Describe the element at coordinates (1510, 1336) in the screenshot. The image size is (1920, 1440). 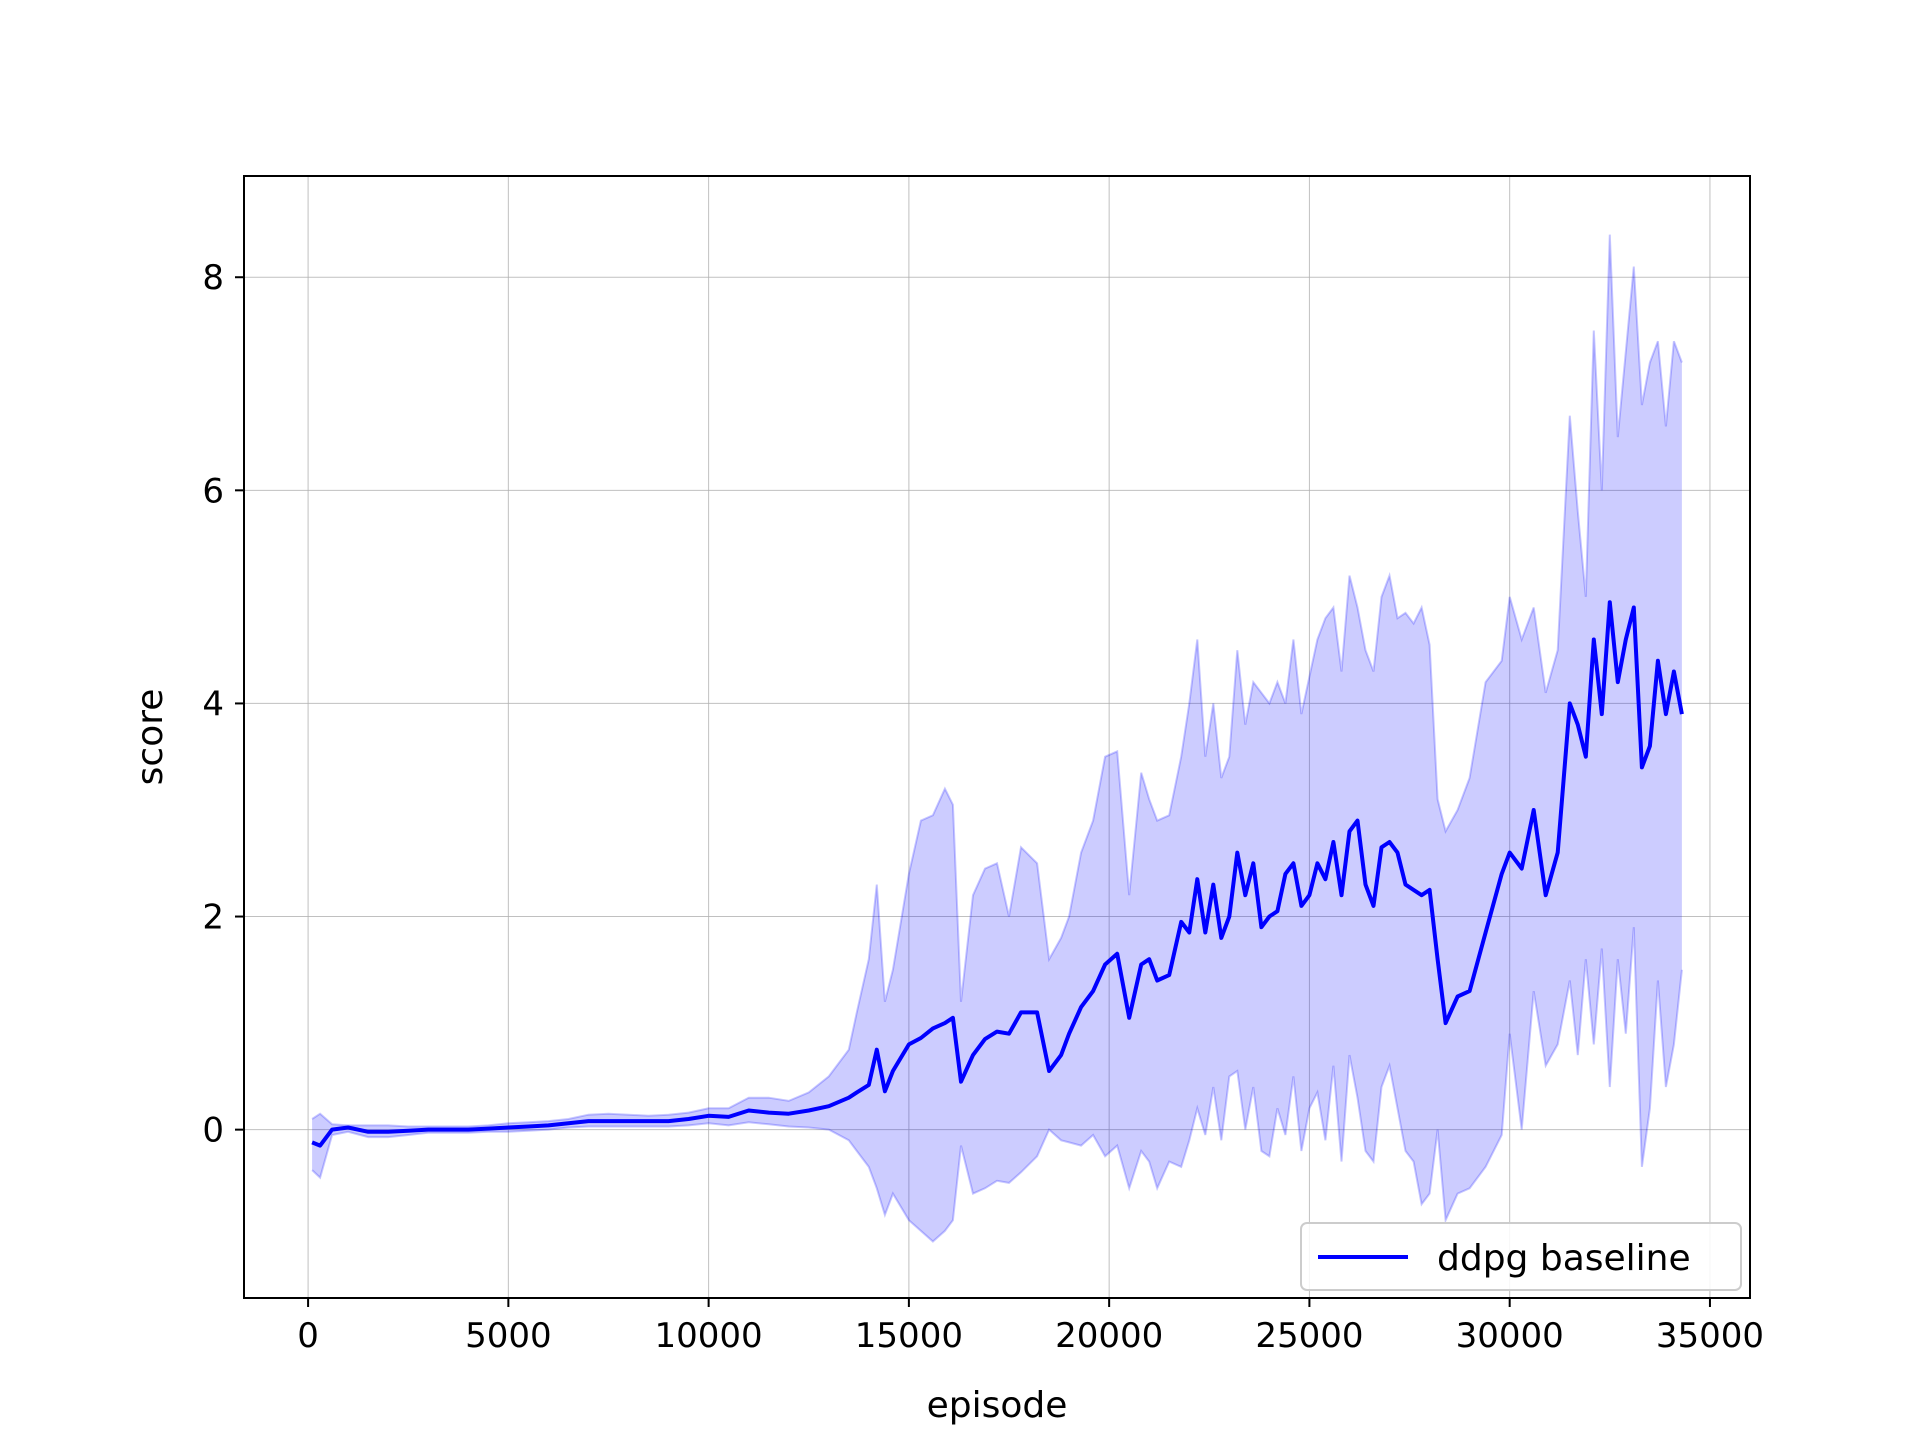
I see `x-tick-label: 30000` at that location.